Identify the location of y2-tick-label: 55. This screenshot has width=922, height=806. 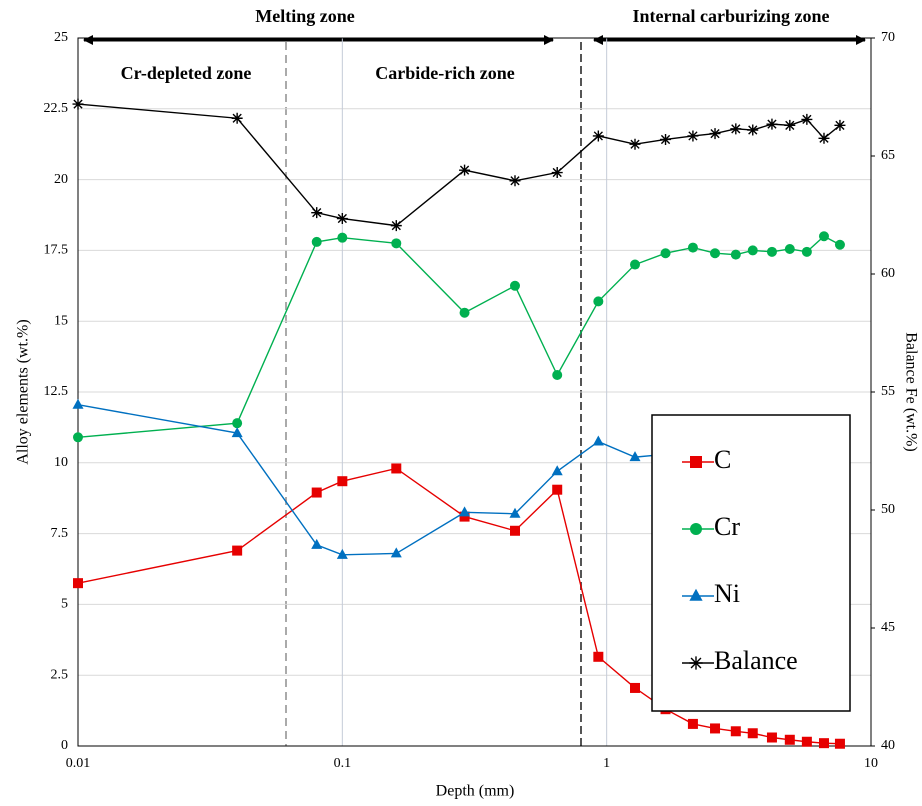
(888, 391).